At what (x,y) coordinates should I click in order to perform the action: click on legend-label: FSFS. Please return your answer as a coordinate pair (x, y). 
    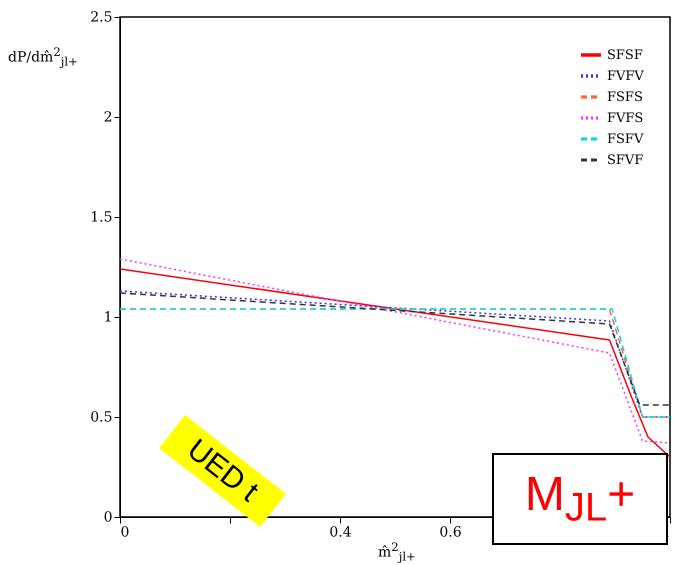
    Looking at the image, I should click on (625, 97).